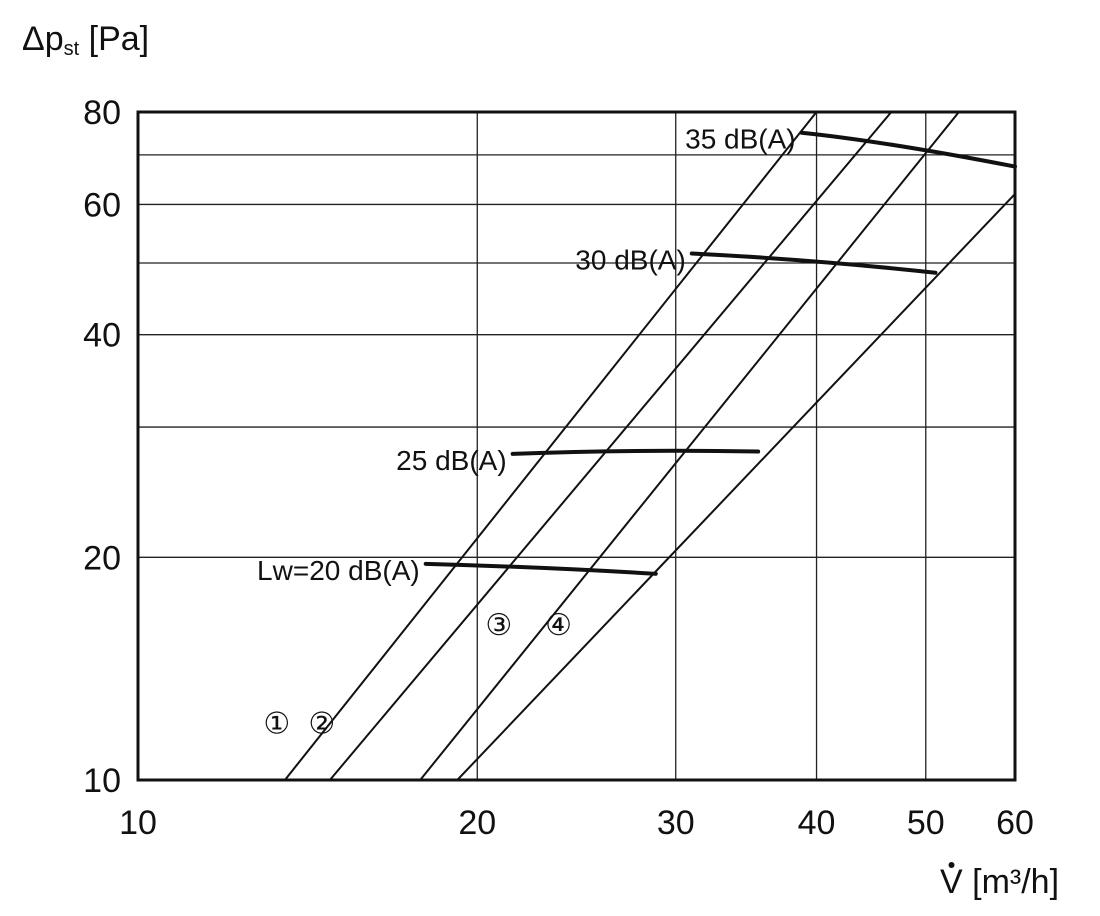 The width and height of the screenshot is (1100, 916). What do you see at coordinates (102, 558) in the screenshot?
I see `y-tick-label: 20` at bounding box center [102, 558].